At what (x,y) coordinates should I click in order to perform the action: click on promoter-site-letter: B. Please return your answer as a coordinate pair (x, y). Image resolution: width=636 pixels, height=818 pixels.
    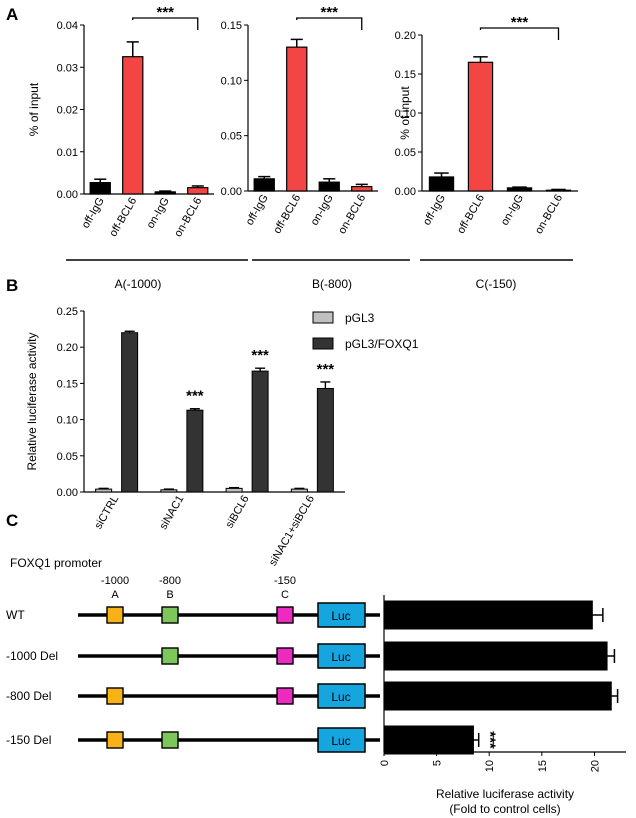
    Looking at the image, I should click on (169, 595).